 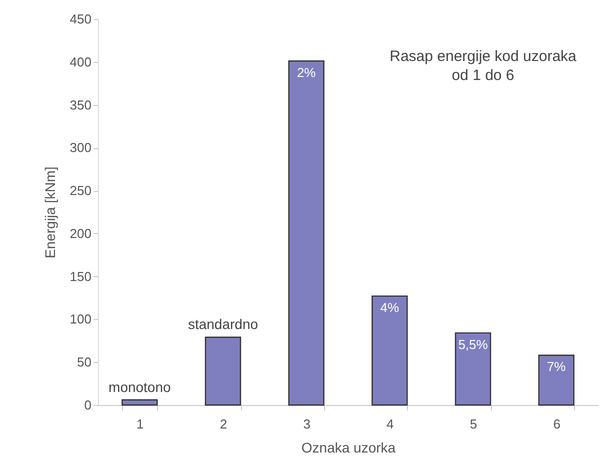 What do you see at coordinates (556, 366) in the screenshot?
I see `annotation: 7%` at bounding box center [556, 366].